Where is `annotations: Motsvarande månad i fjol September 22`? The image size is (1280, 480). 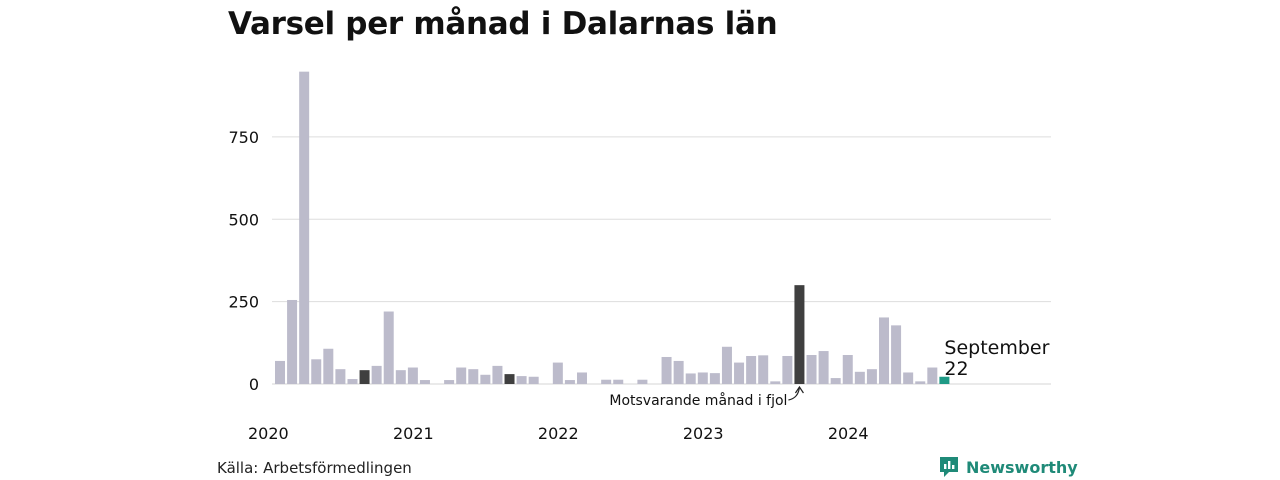 annotations: Motsvarande månad i fjol September 22 is located at coordinates (829, 373).